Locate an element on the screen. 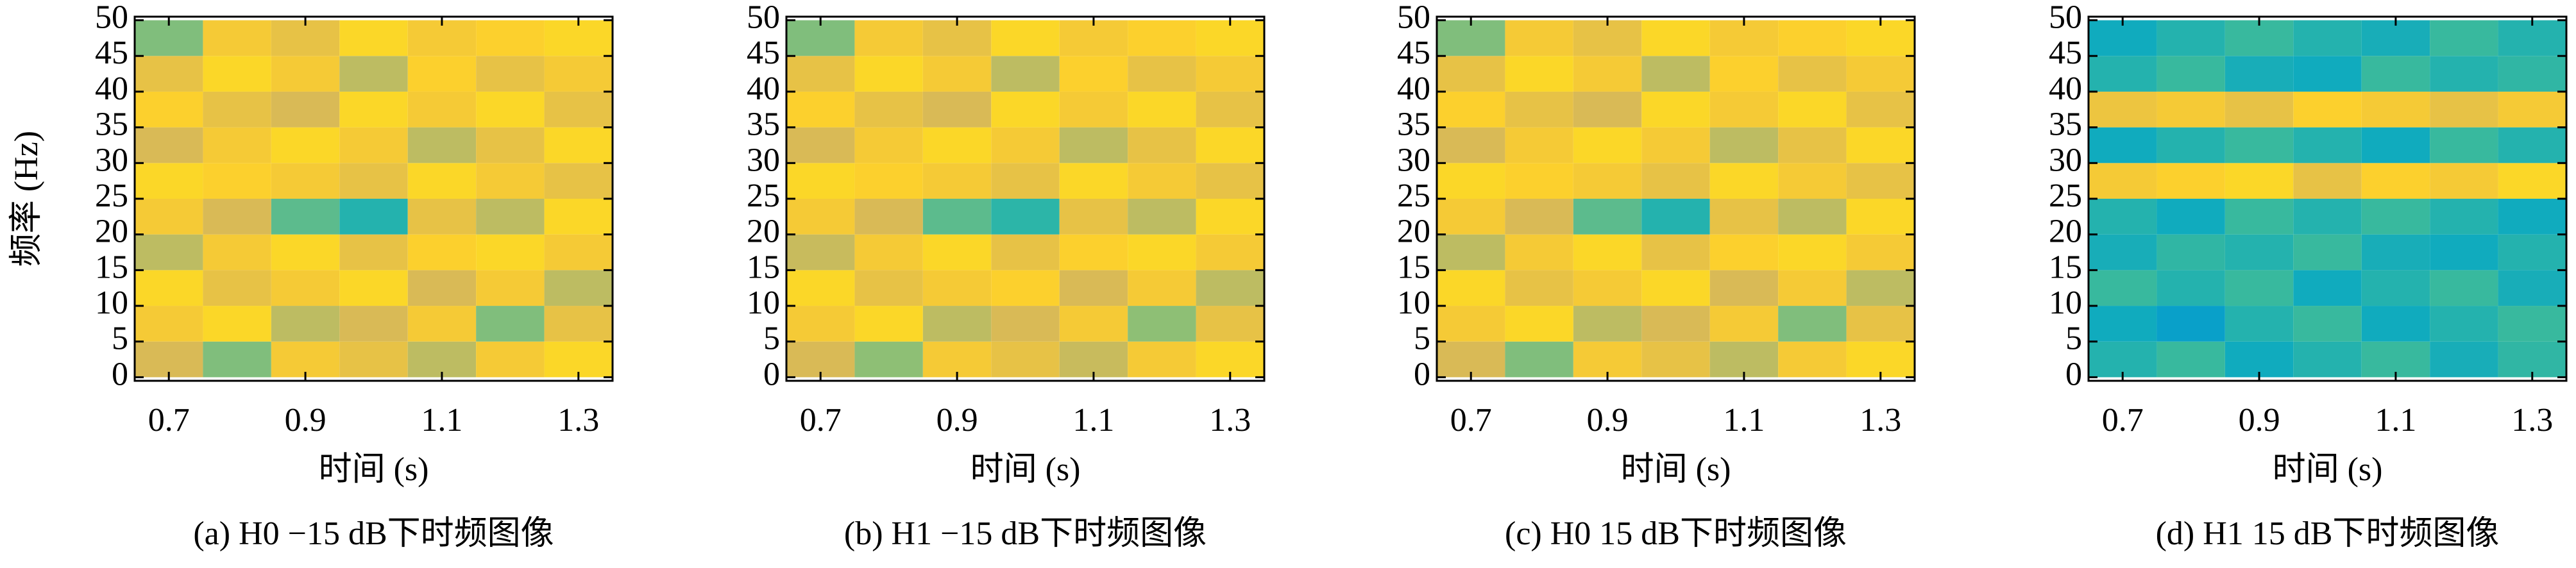  y-tick-label: 0 is located at coordinates (2073, 374).